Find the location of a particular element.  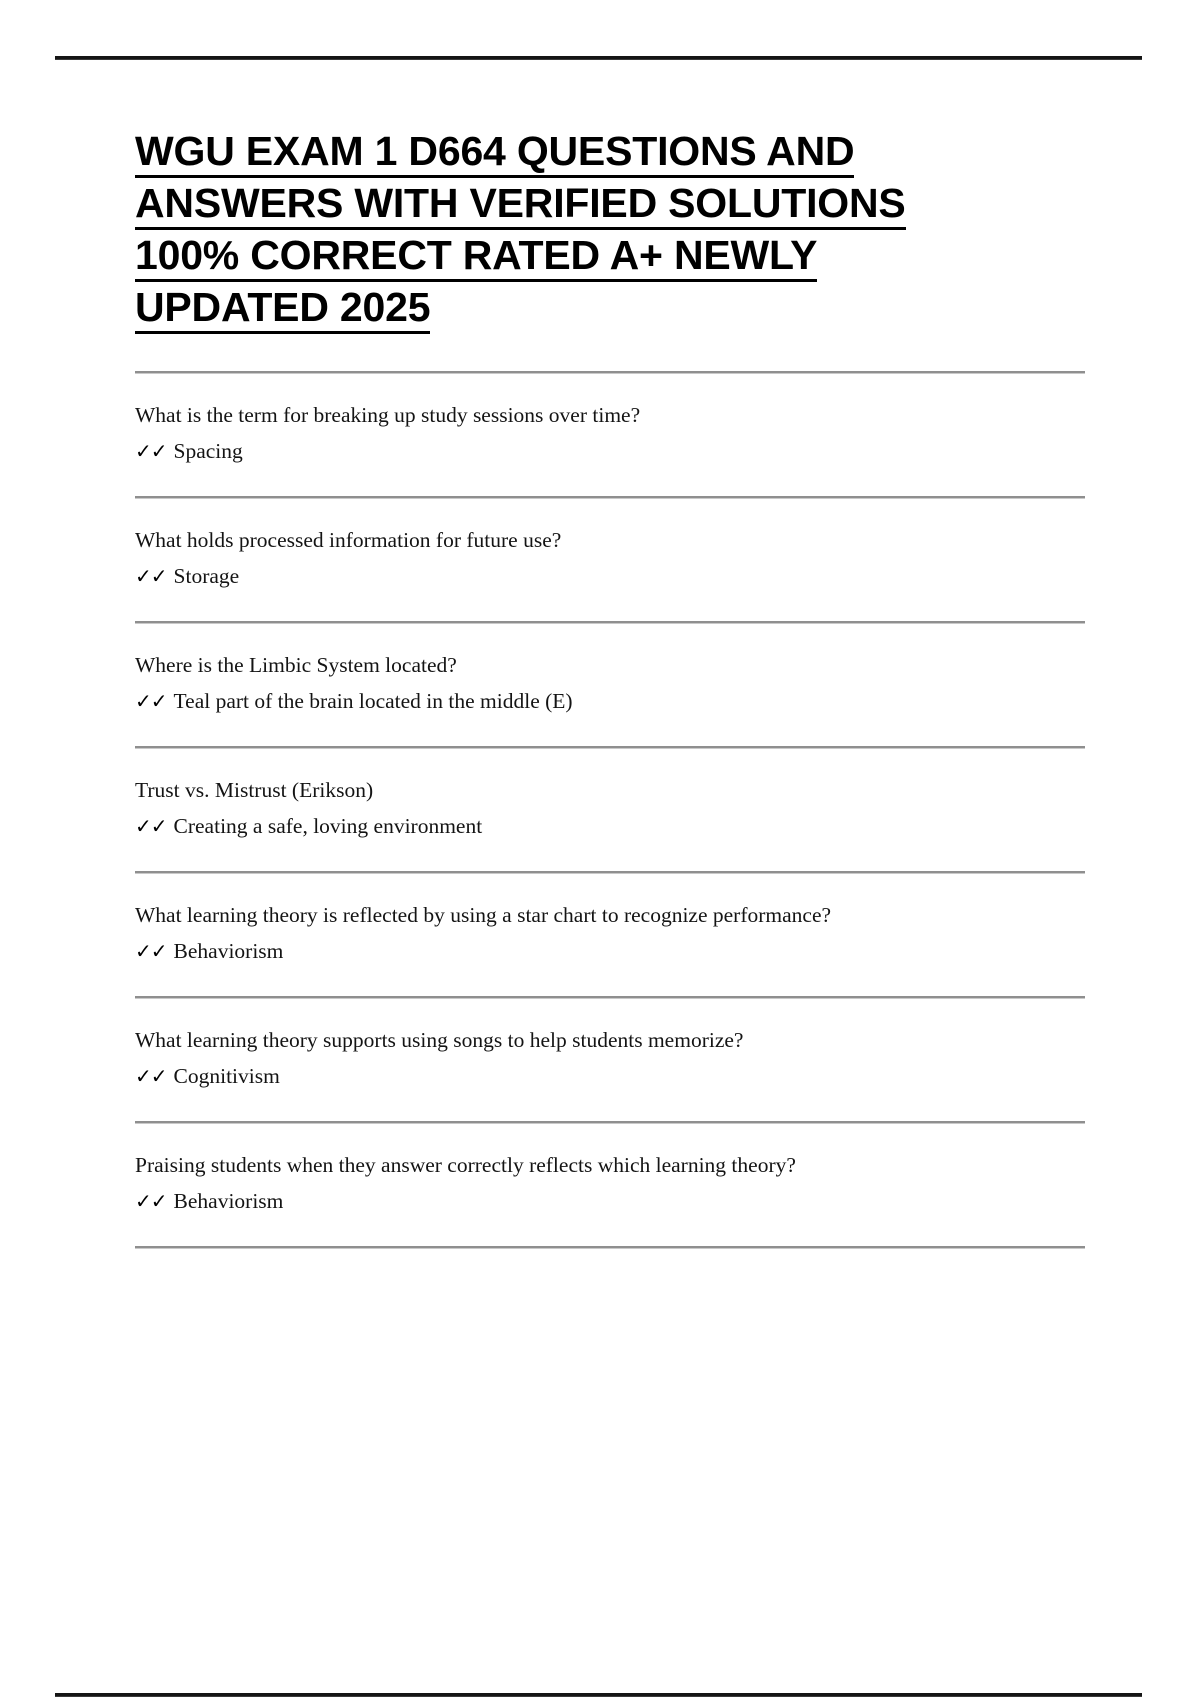

page-bottom-rule is located at coordinates (598, 1694).